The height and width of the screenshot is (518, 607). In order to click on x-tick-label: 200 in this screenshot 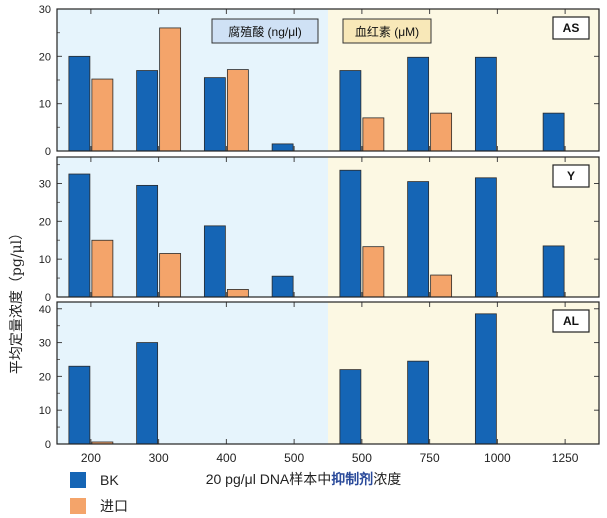, I will do `click(91, 458)`.